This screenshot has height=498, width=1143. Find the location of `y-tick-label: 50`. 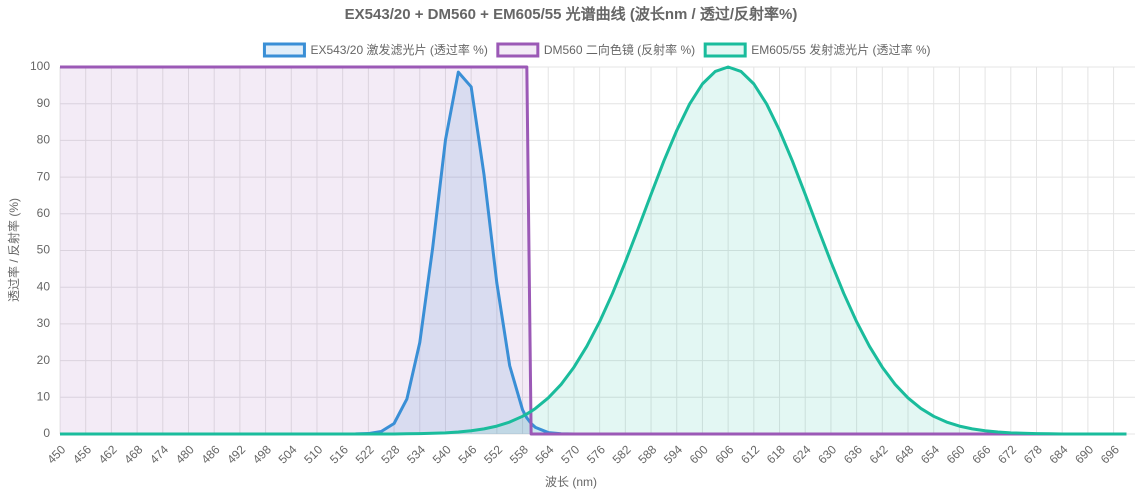

y-tick-label: 50 is located at coordinates (44, 250).